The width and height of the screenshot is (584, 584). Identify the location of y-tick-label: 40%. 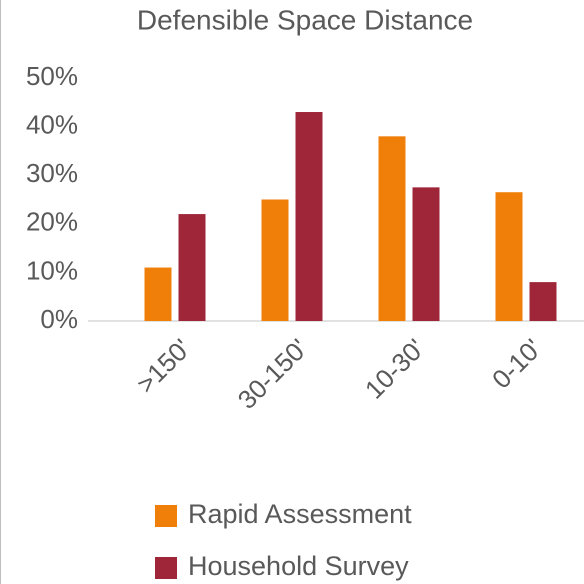
(52, 124).